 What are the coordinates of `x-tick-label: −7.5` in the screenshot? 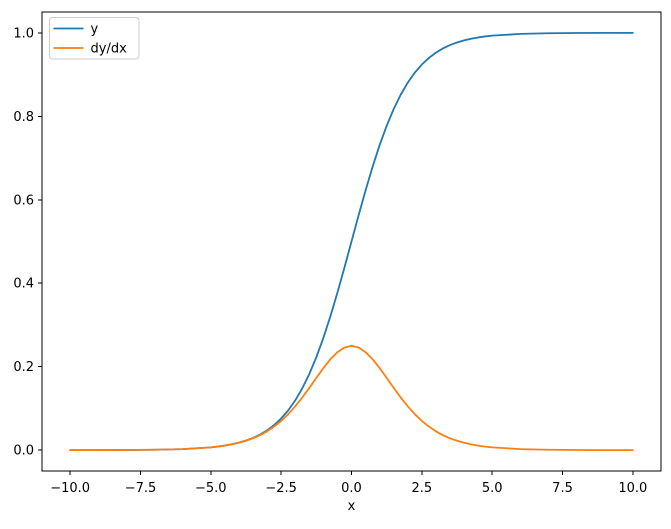 It's located at (141, 488).